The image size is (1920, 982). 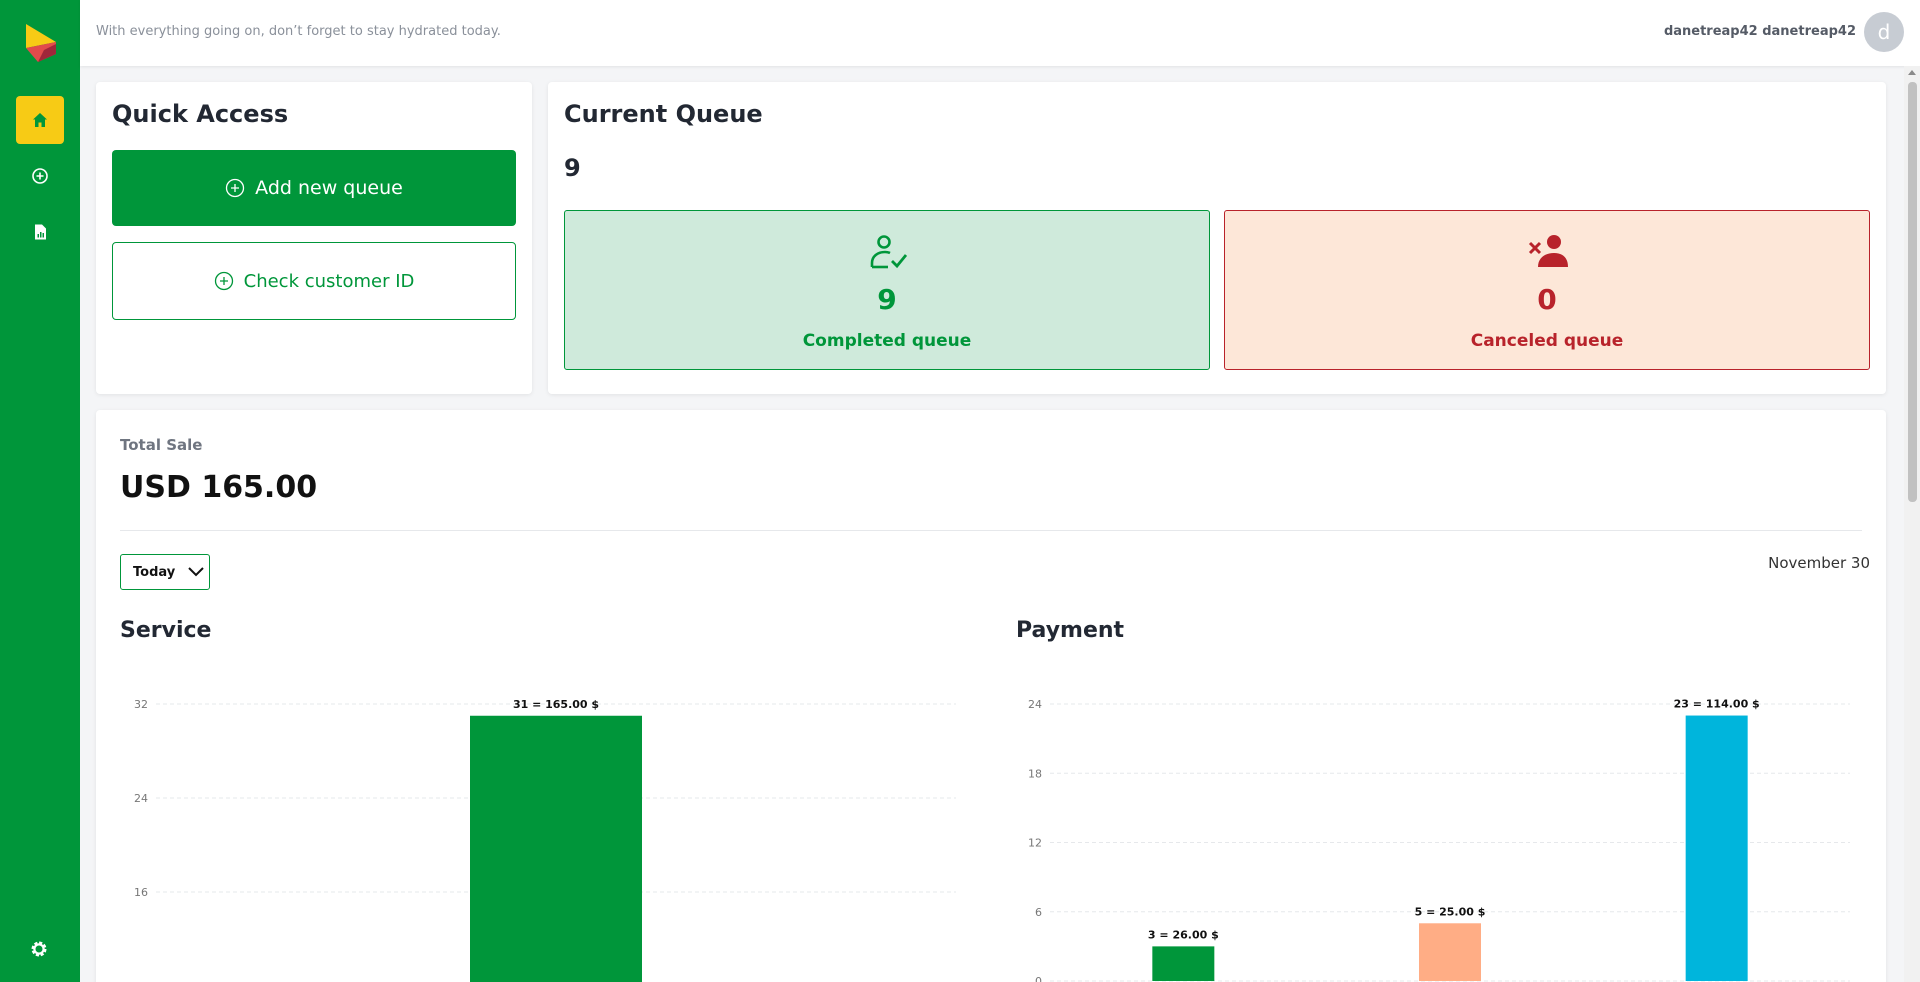 I want to click on sidebar, so click(x=40, y=491).